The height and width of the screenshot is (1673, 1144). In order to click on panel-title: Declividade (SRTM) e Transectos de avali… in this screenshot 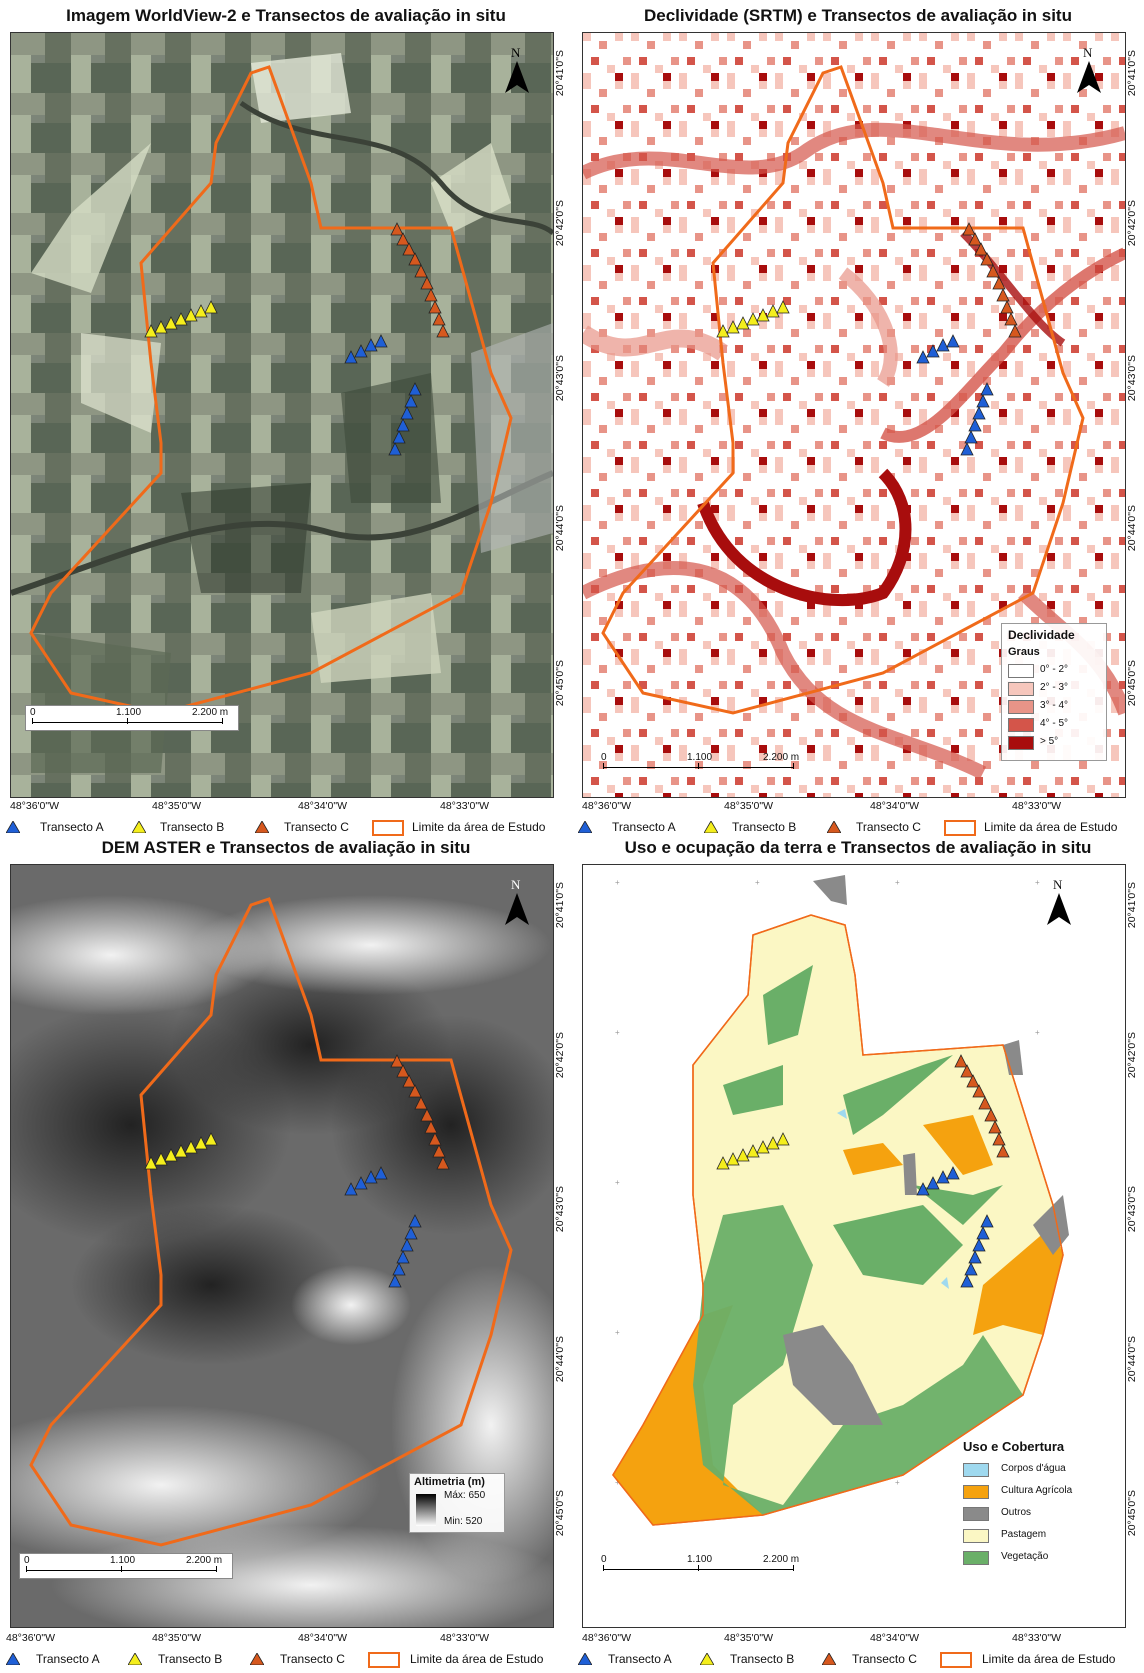, I will do `click(858, 15)`.